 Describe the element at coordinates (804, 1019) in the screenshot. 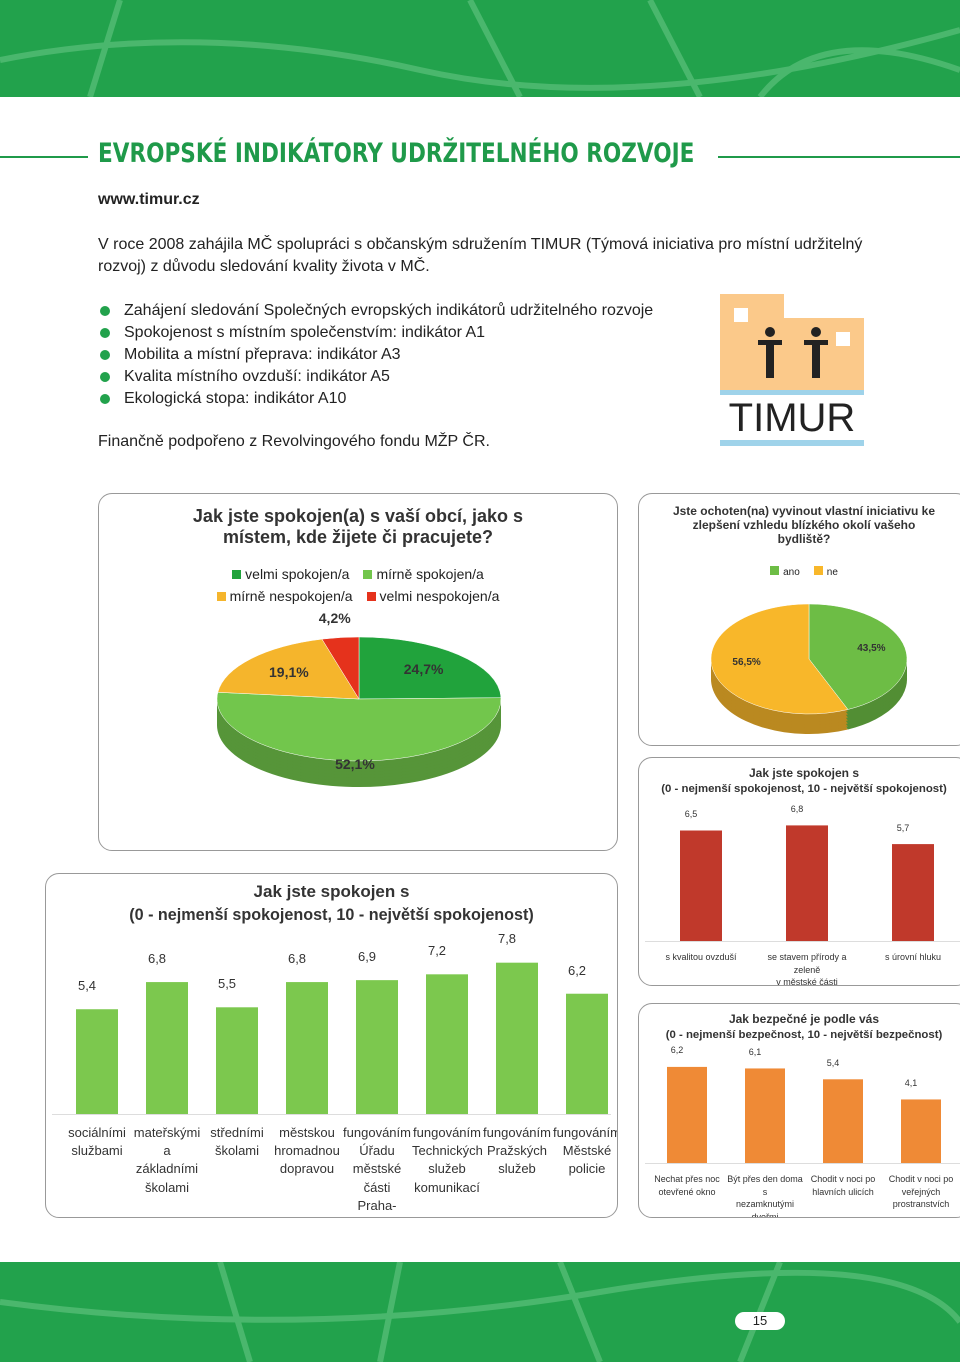

I see `chart-title: Jak bezpečné je podle vás` at that location.